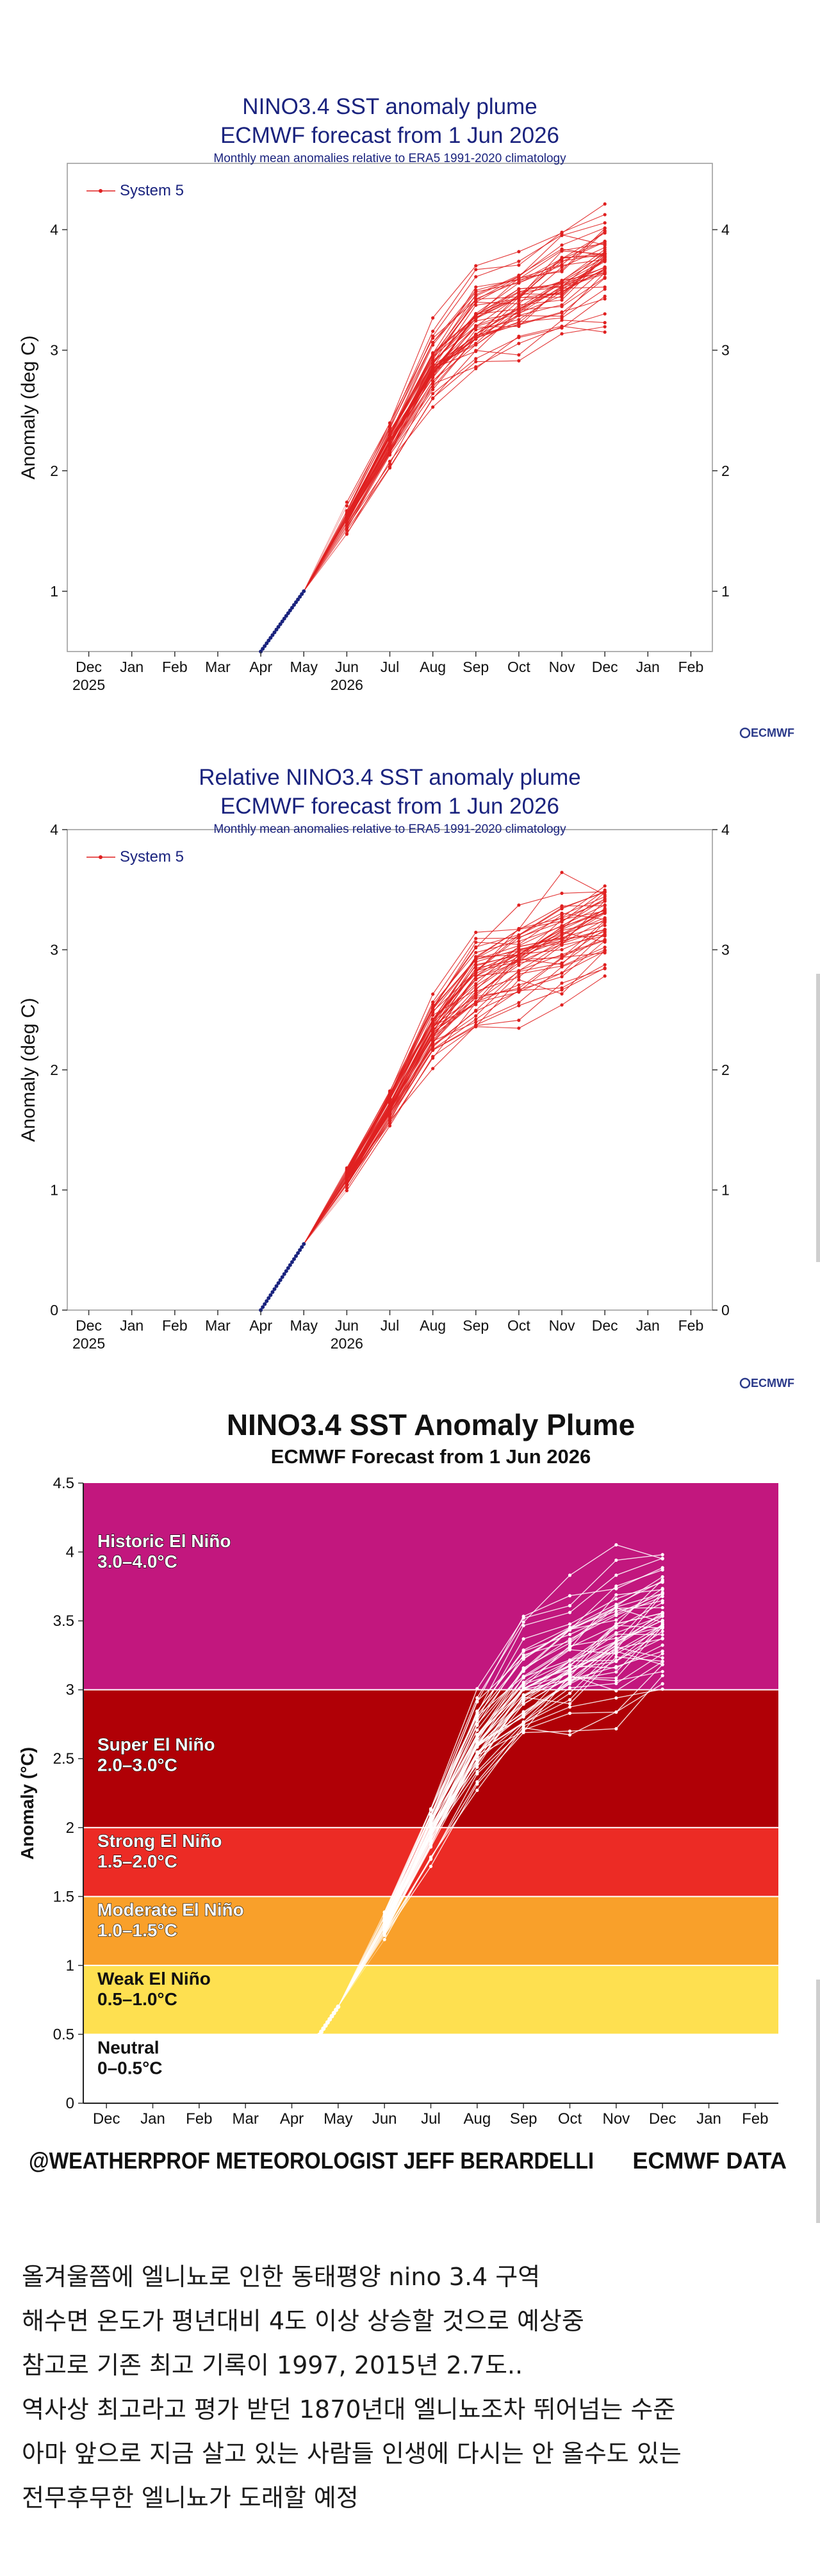 The image size is (820, 2576). Describe the element at coordinates (303, 2321) in the screenshot. I see `caption-line: 해수면 온도가 평년대비 4도 이상 상승할 것으로 예상중` at that location.